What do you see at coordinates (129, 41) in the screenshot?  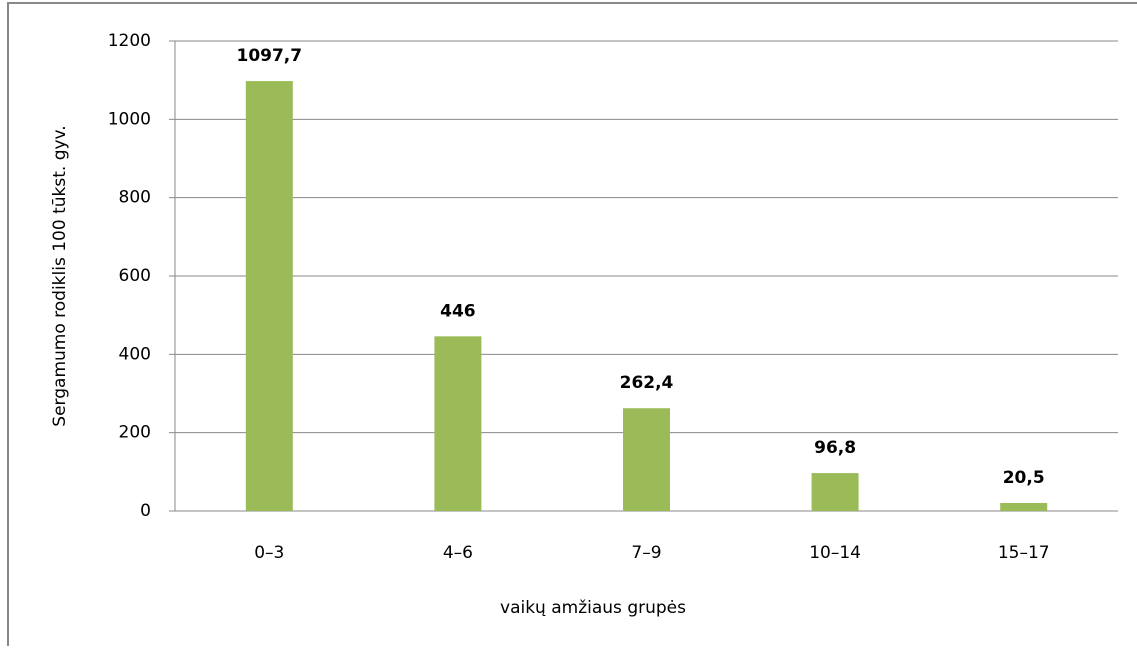 I see `y-tick-label: 1200` at bounding box center [129, 41].